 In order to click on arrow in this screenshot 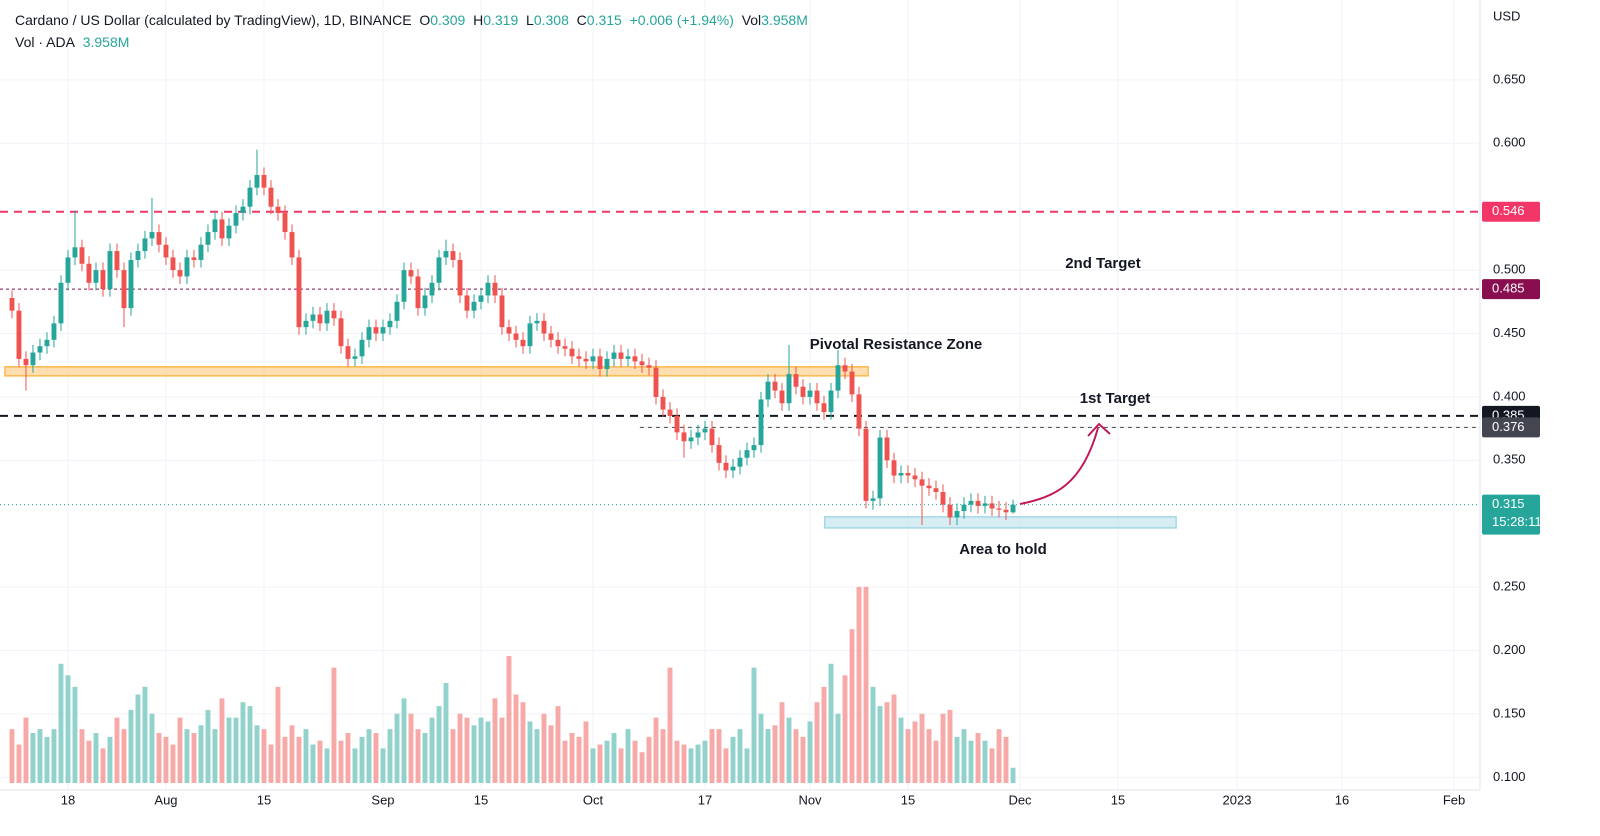, I will do `click(1059, 466)`.